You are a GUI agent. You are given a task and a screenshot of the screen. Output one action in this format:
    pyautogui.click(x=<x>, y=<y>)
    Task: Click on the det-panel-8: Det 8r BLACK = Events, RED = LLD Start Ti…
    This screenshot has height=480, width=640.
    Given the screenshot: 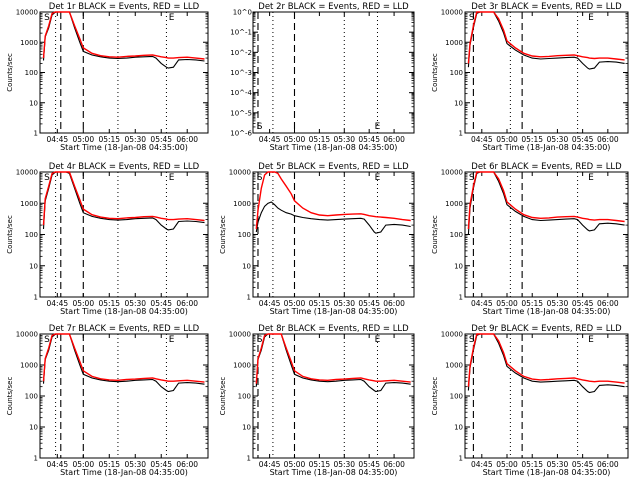 What is the action you would take?
    pyautogui.click(x=317, y=400)
    